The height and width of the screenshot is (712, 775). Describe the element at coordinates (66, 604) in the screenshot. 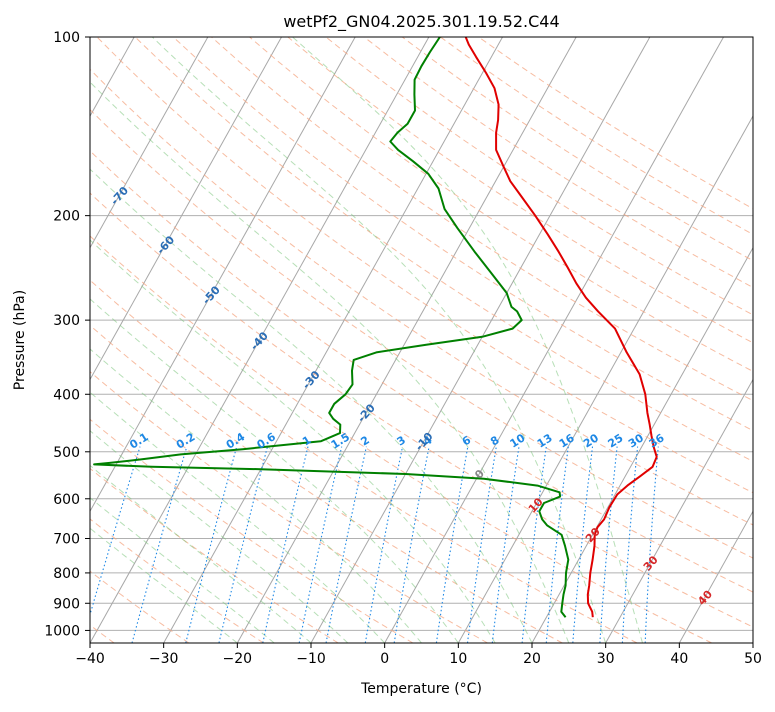

I see `y-tick-label: 900` at that location.